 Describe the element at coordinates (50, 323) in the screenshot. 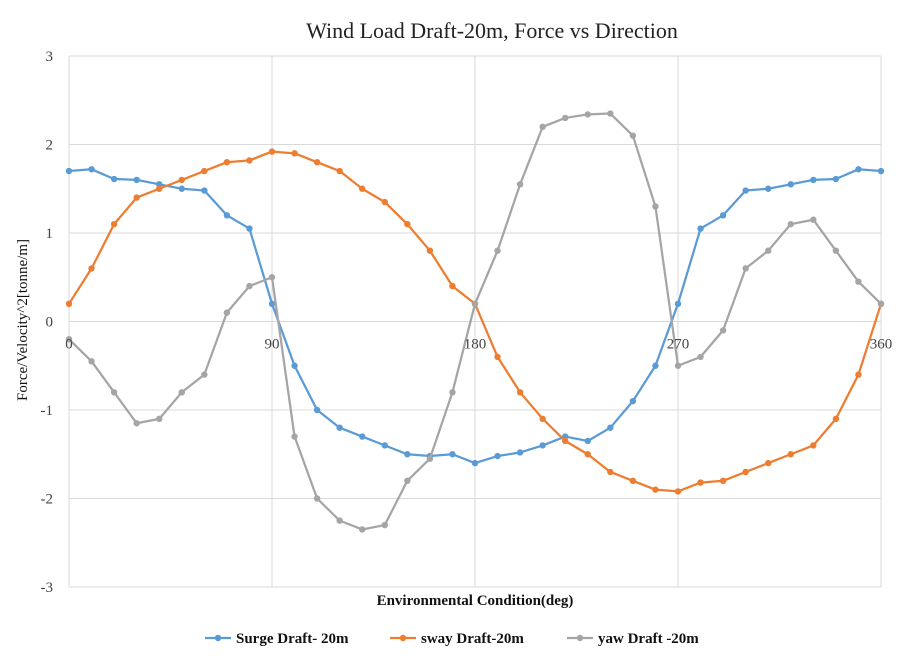

I see `y-tick-label: 0` at that location.